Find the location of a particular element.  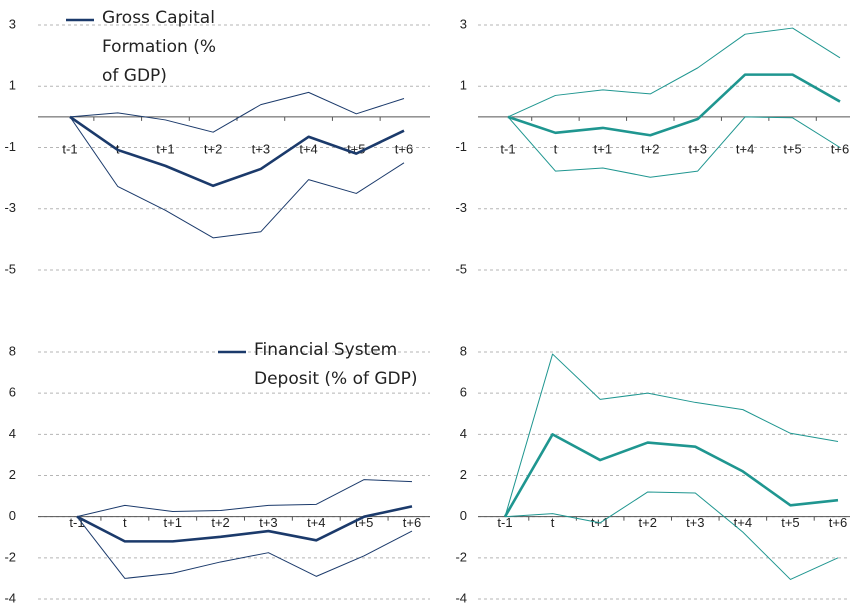

legend-label: Gross Capital Formation (% of GDP) is located at coordinates (159, 47).